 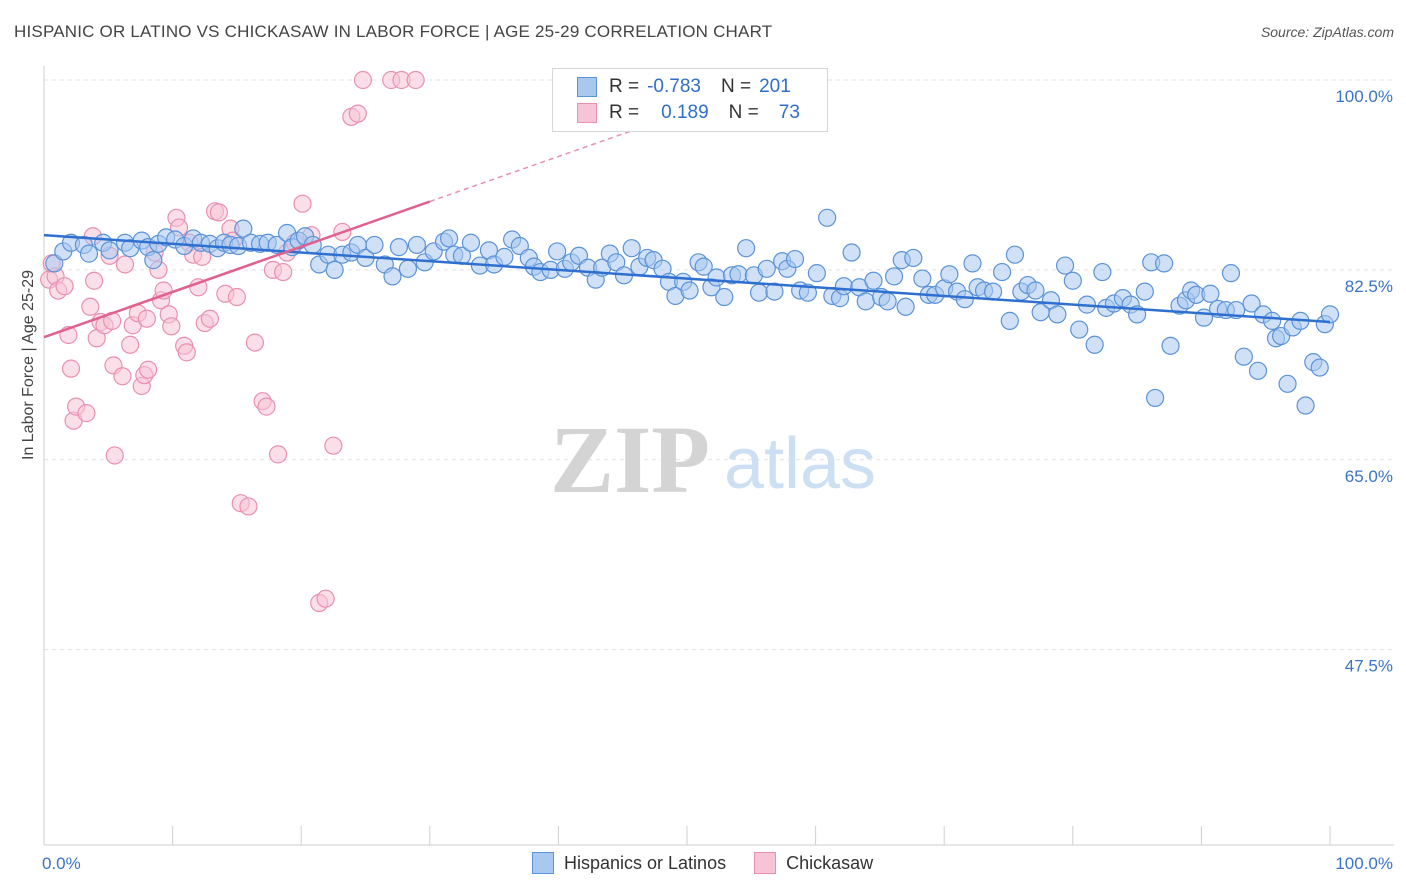 What do you see at coordinates (61, 863) in the screenshot?
I see `x-tick-label-0: 0.0%` at bounding box center [61, 863].